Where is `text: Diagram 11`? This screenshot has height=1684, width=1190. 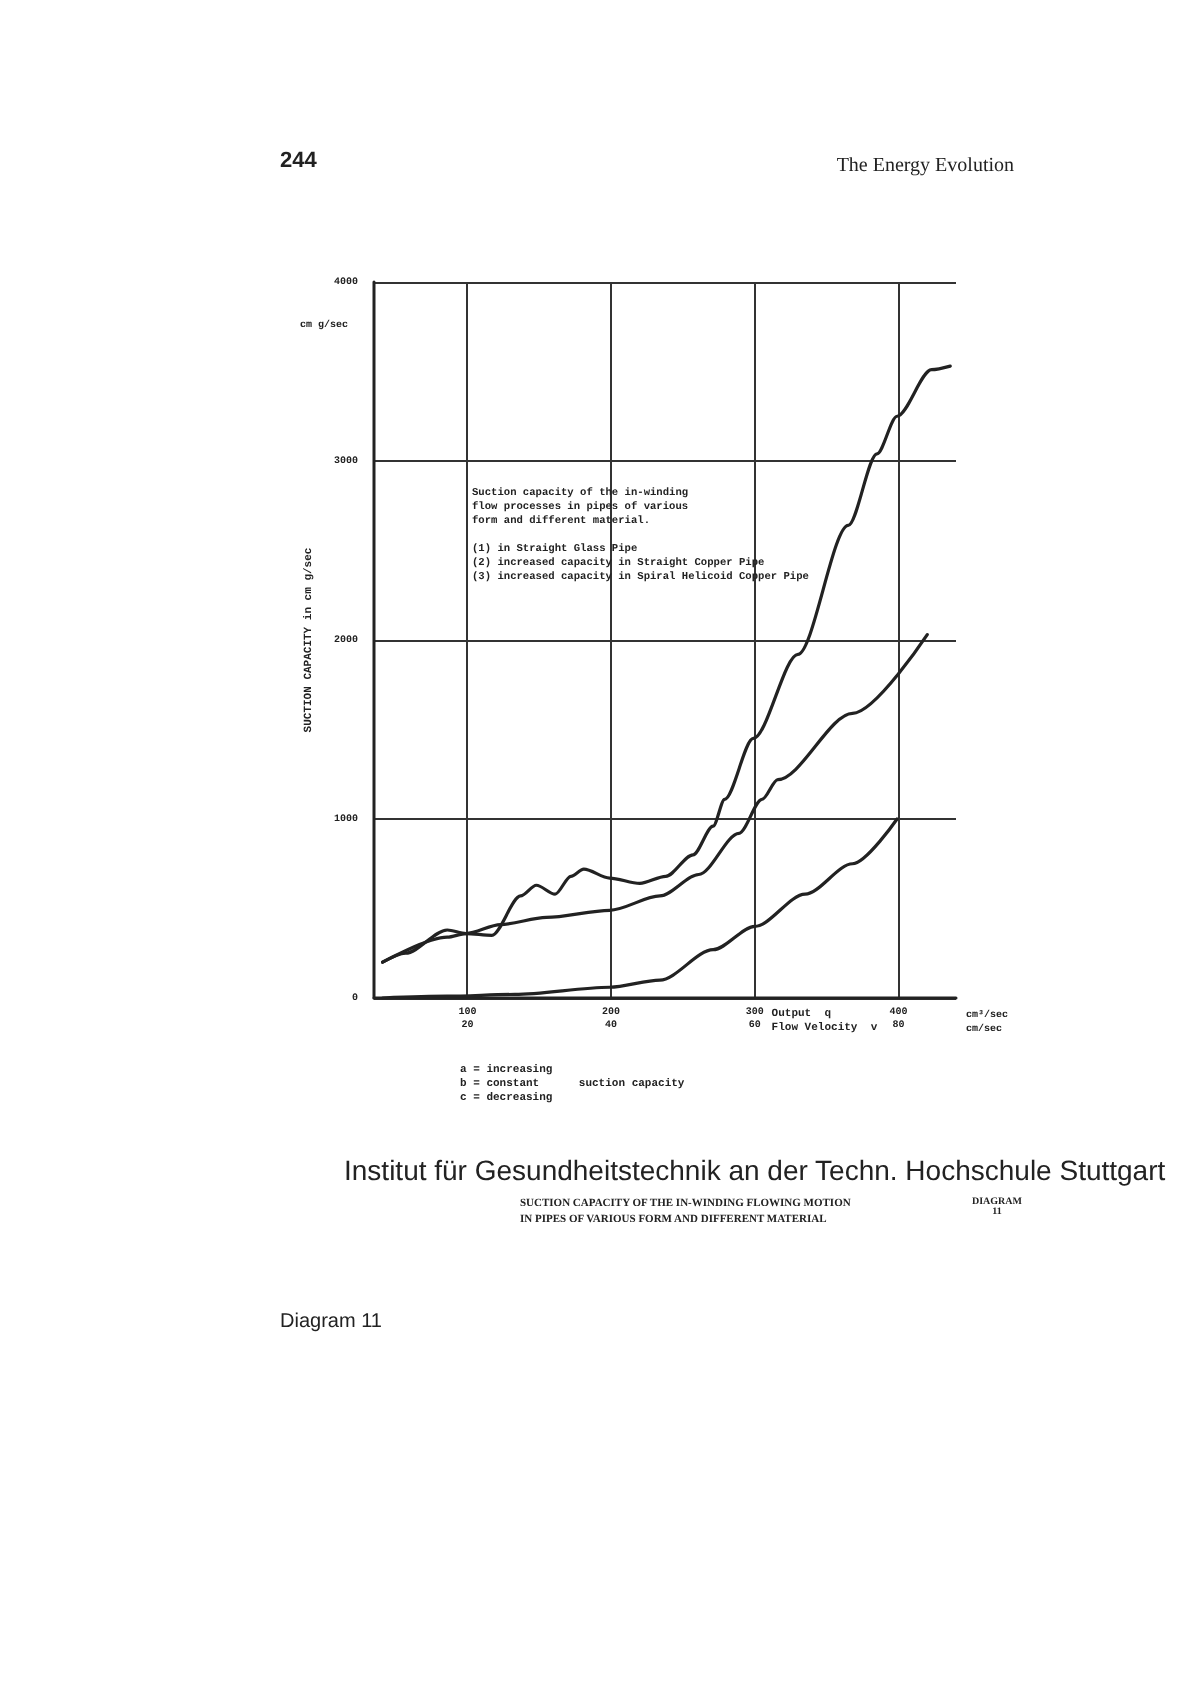 text: Diagram 11 is located at coordinates (331, 1322).